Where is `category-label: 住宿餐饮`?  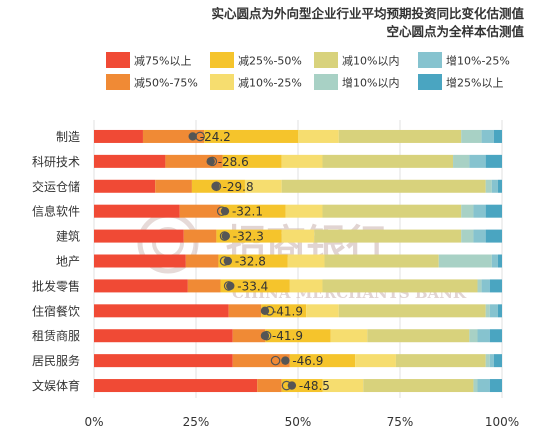 category-label: 住宿餐饮 is located at coordinates (56, 310).